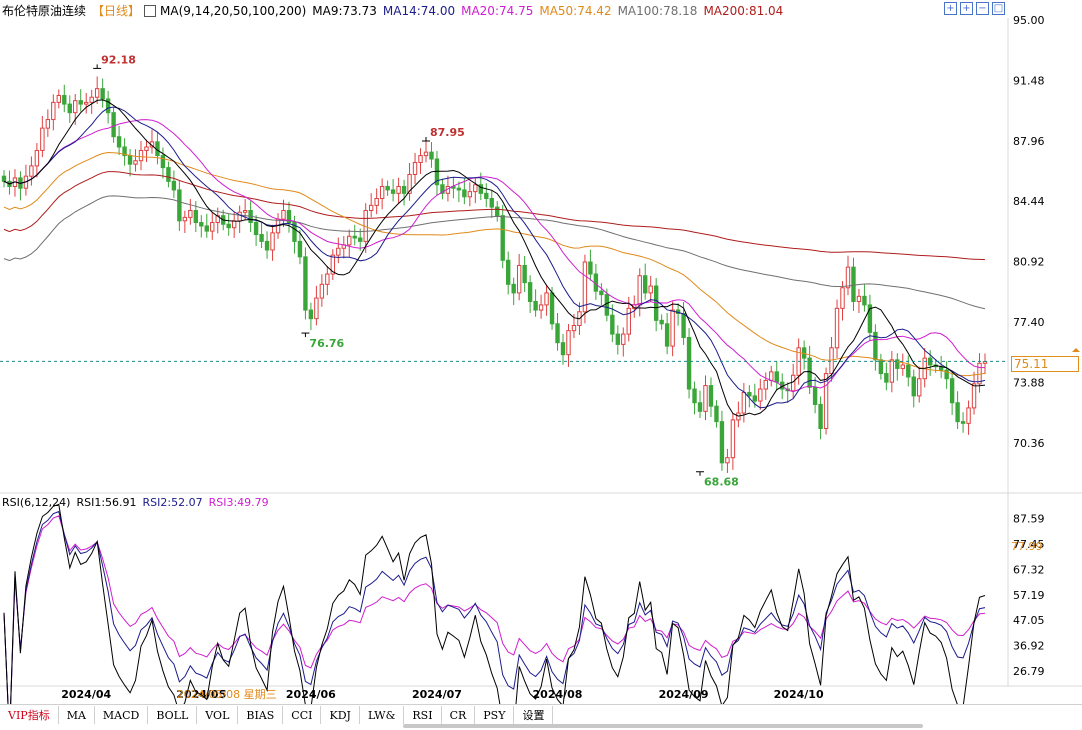 The width and height of the screenshot is (1082, 730). Describe the element at coordinates (86, 694) in the screenshot. I see `date-axis-tick: 2024/04` at that location.